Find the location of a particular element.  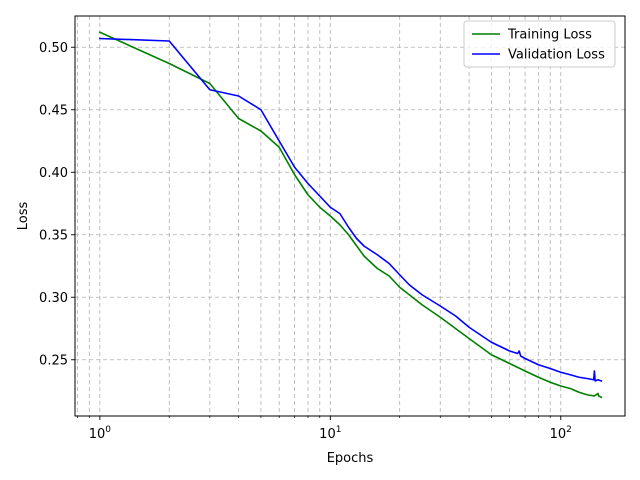

y-tick-label: 0.25 is located at coordinates (53, 360).